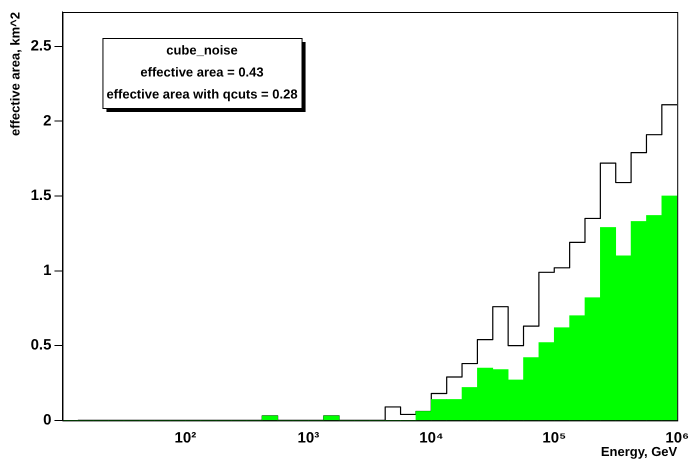  I want to click on x-tick-label: 10⁵, so click(554, 438).